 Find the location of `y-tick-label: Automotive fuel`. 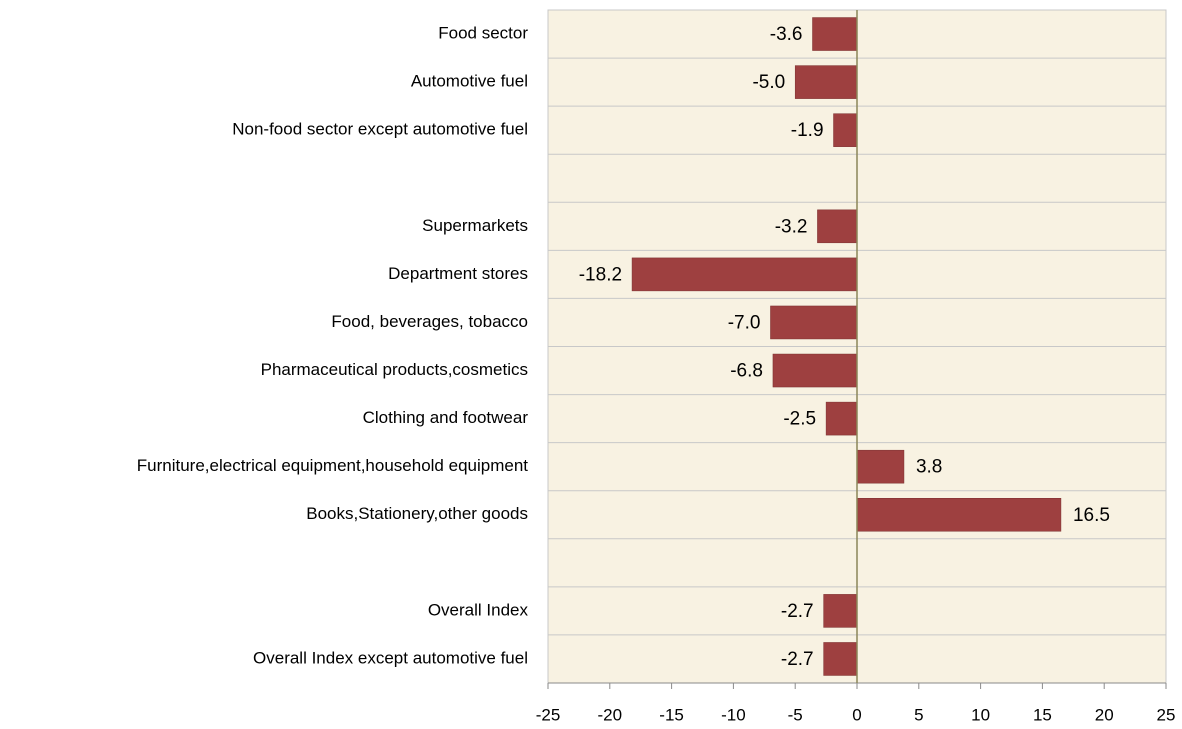

y-tick-label: Automotive fuel is located at coordinates (469, 81).